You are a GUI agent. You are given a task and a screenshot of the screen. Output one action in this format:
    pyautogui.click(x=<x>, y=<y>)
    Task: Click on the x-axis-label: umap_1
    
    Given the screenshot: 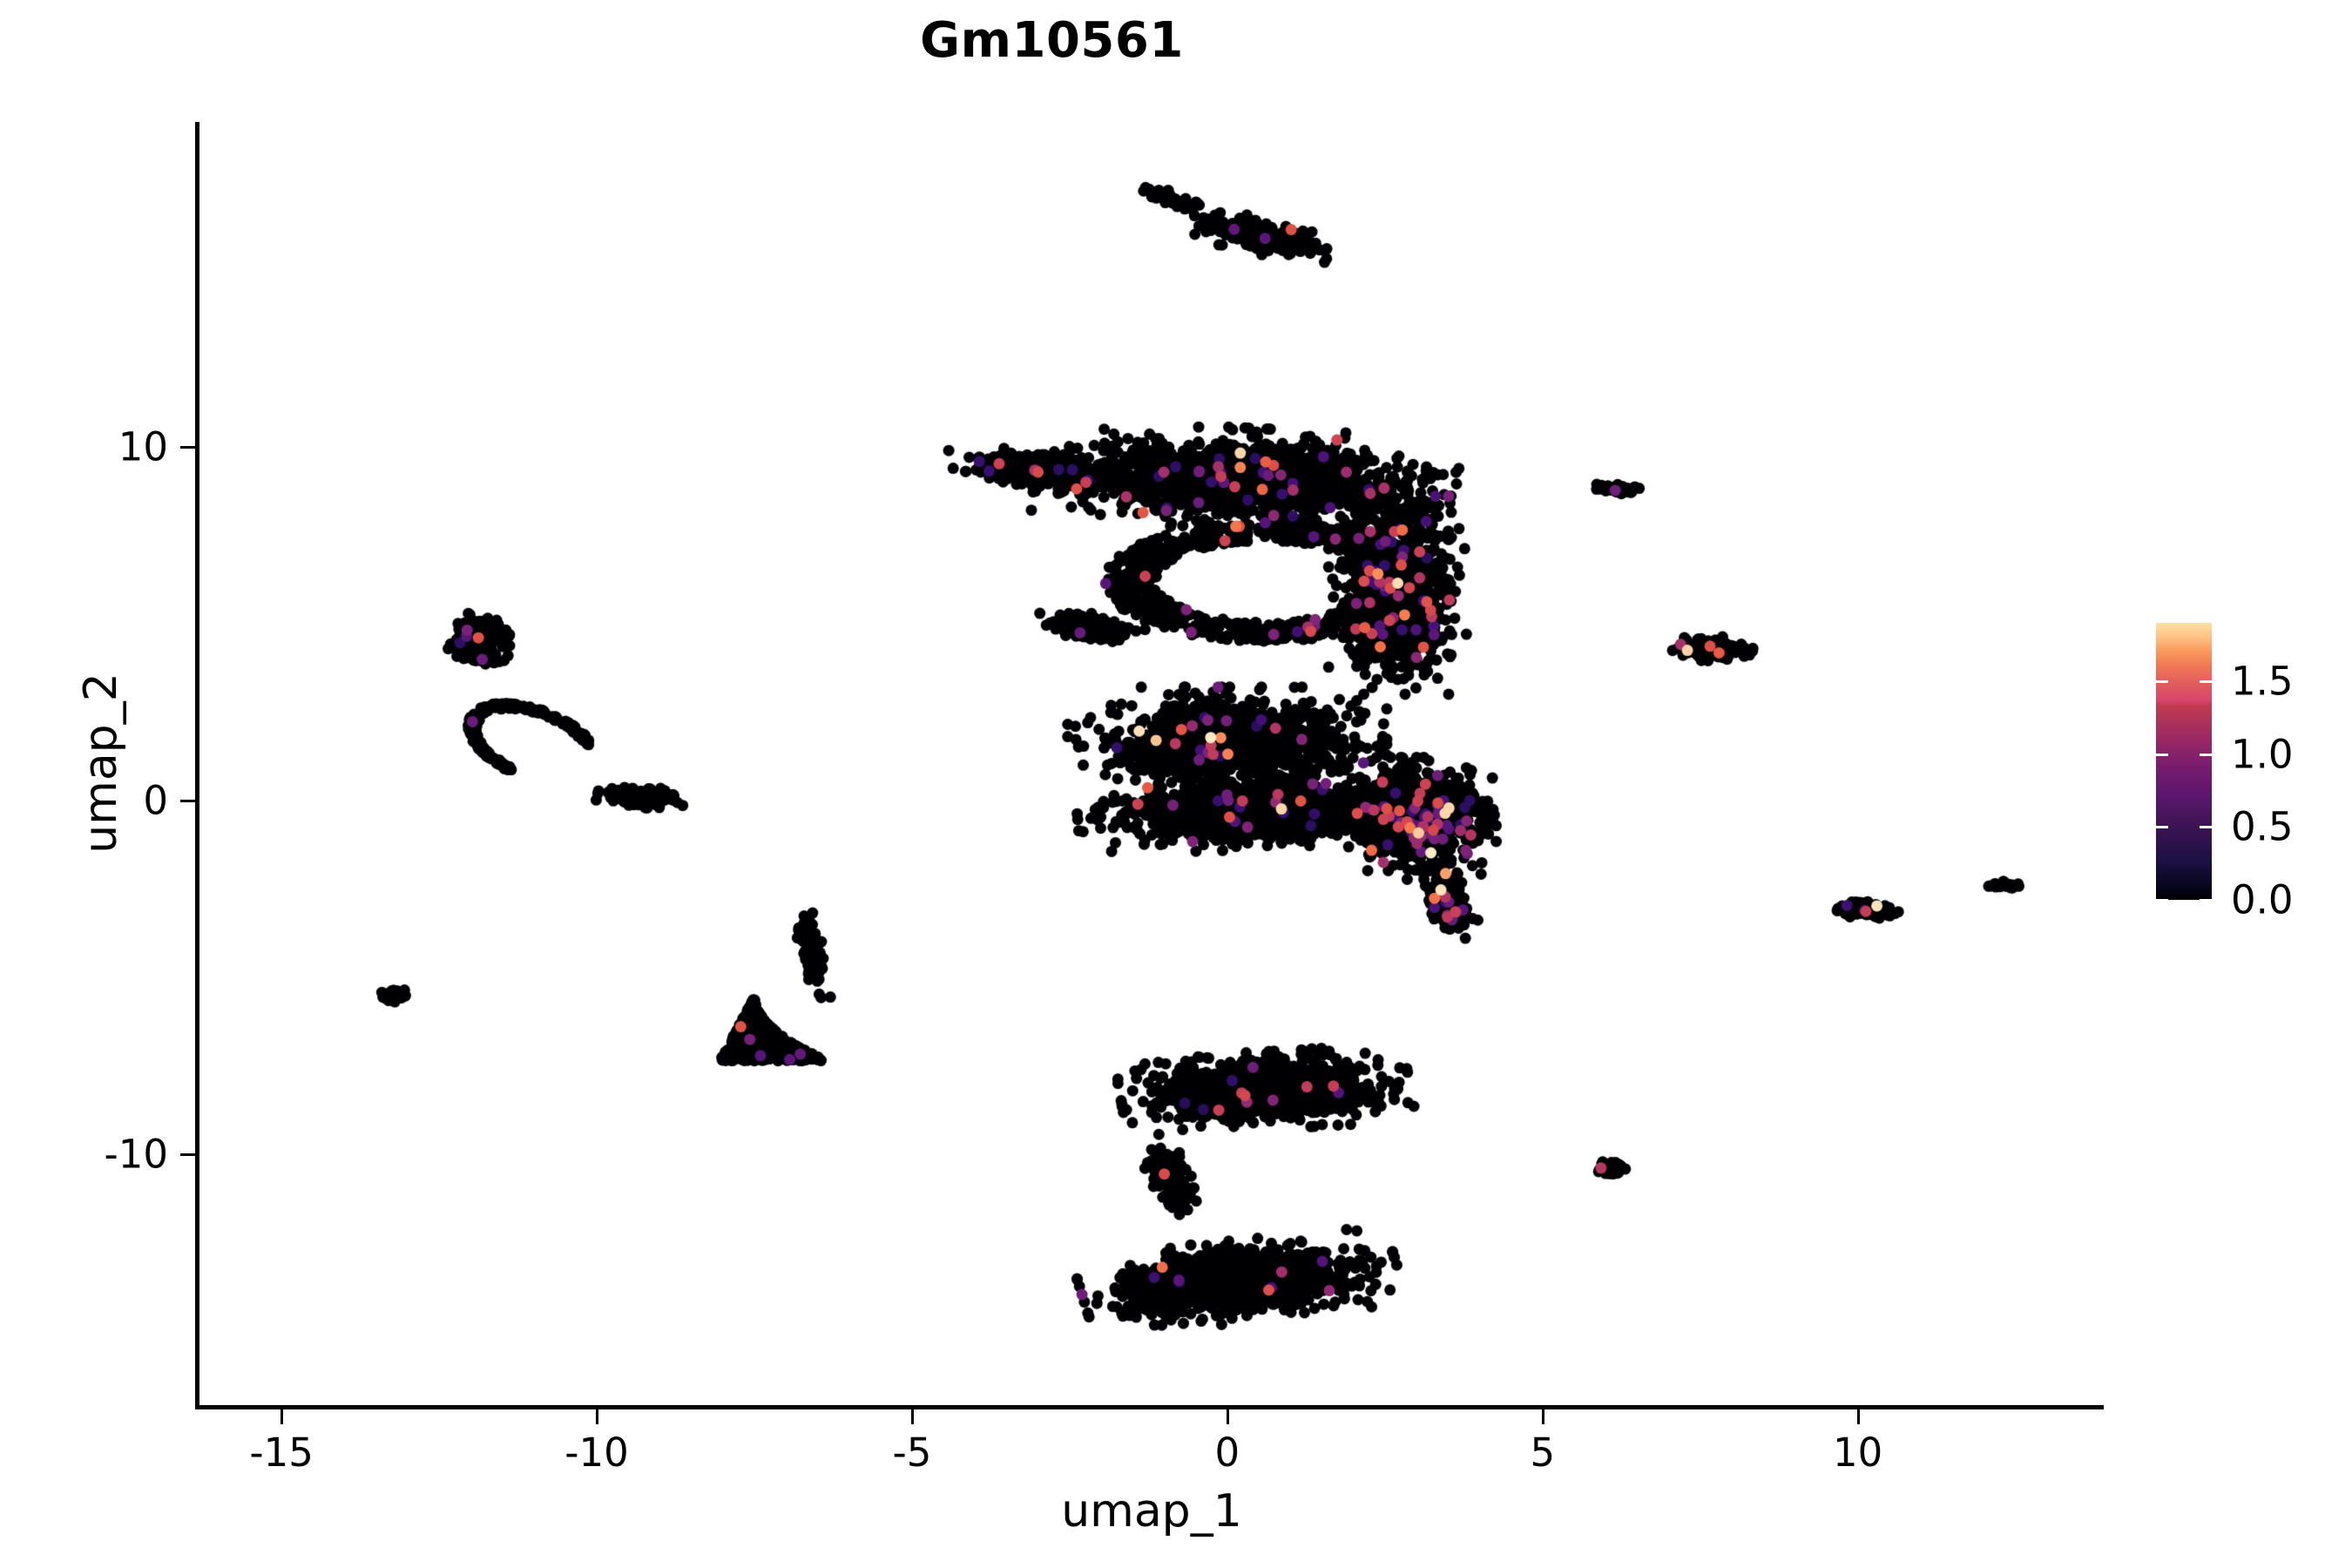 What is the action you would take?
    pyautogui.click(x=1152, y=1511)
    